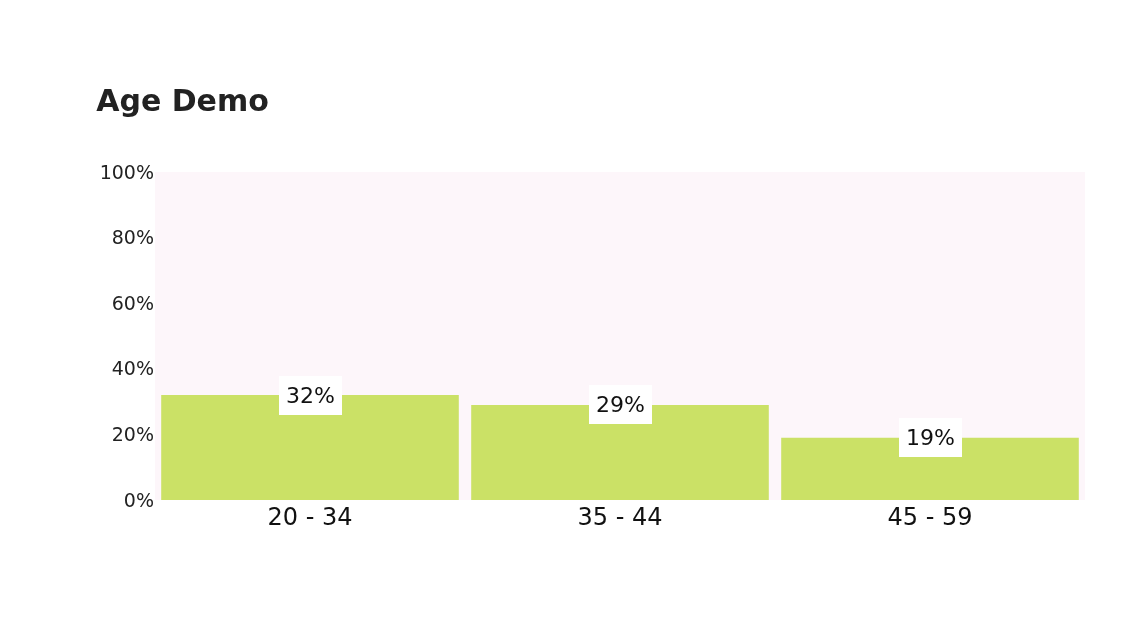  I want to click on y-tick-label: 60%, so click(132, 302).